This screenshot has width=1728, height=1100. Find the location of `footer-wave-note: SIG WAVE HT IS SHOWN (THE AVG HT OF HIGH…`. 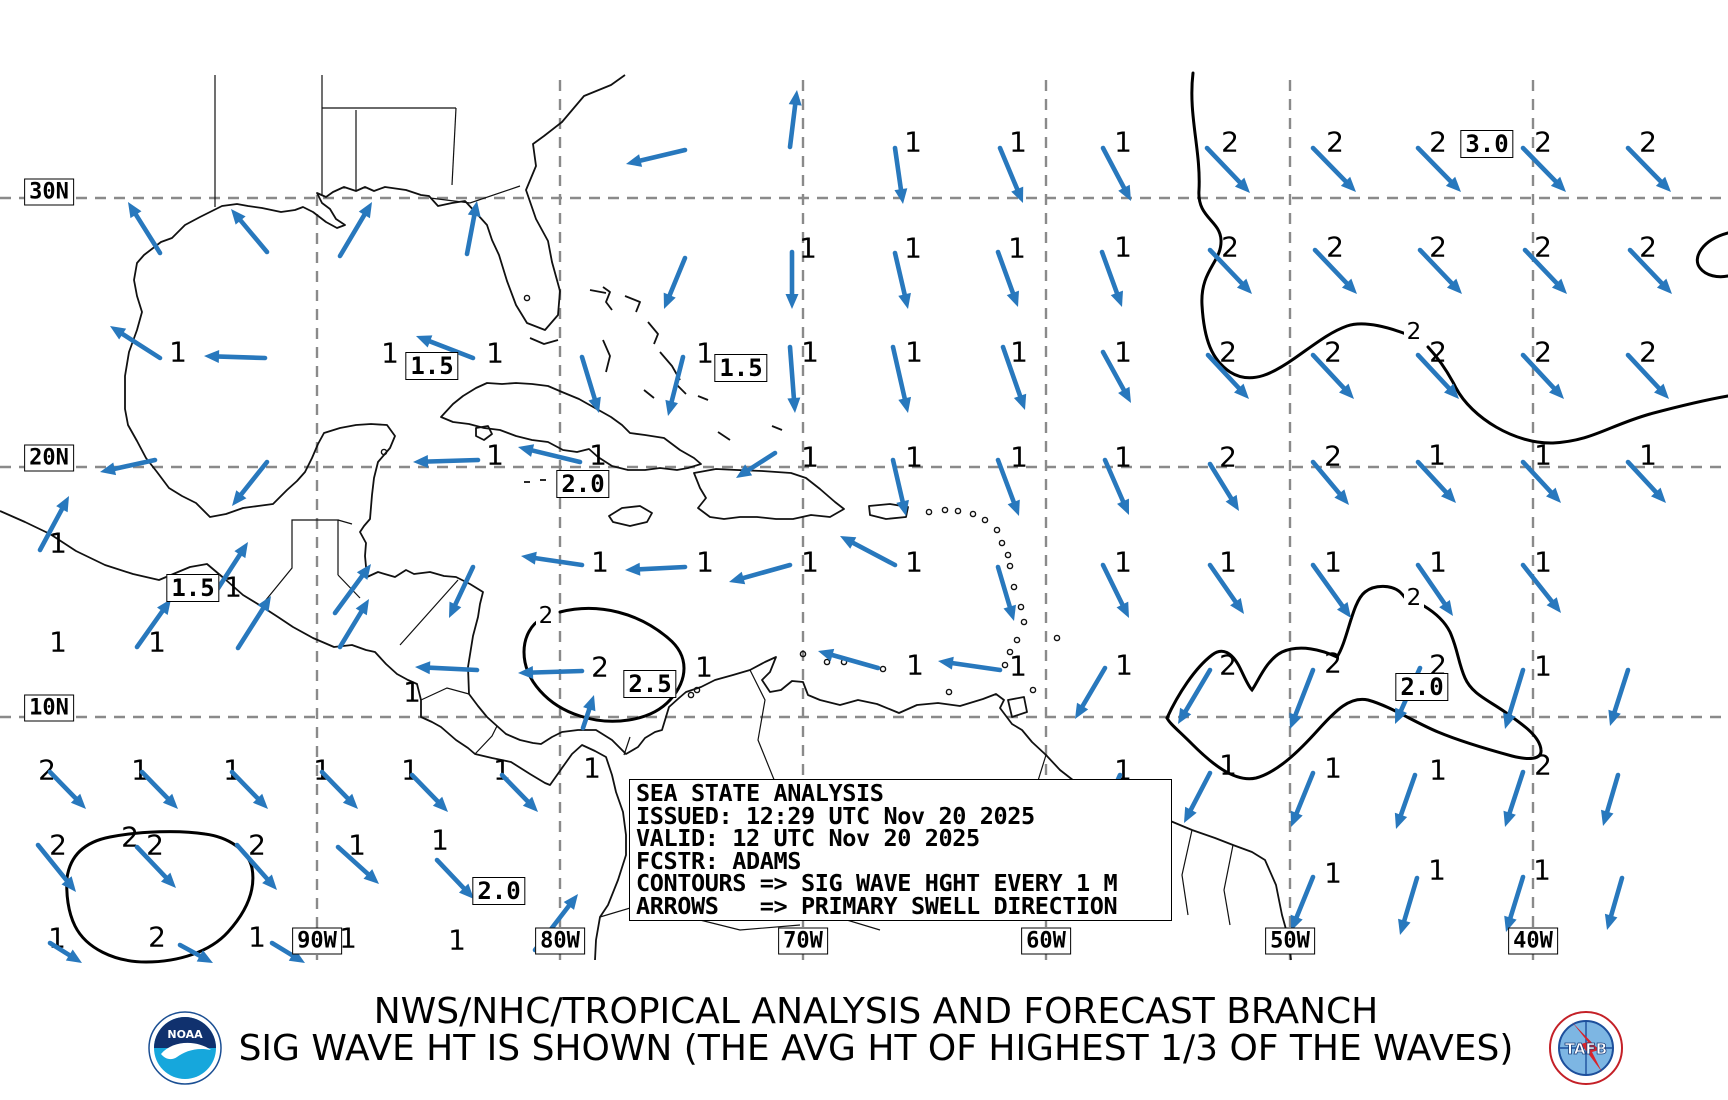

footer-wave-note: SIG WAVE HT IS SHOWN (THE AVG HT OF HIGH… is located at coordinates (876, 1048).